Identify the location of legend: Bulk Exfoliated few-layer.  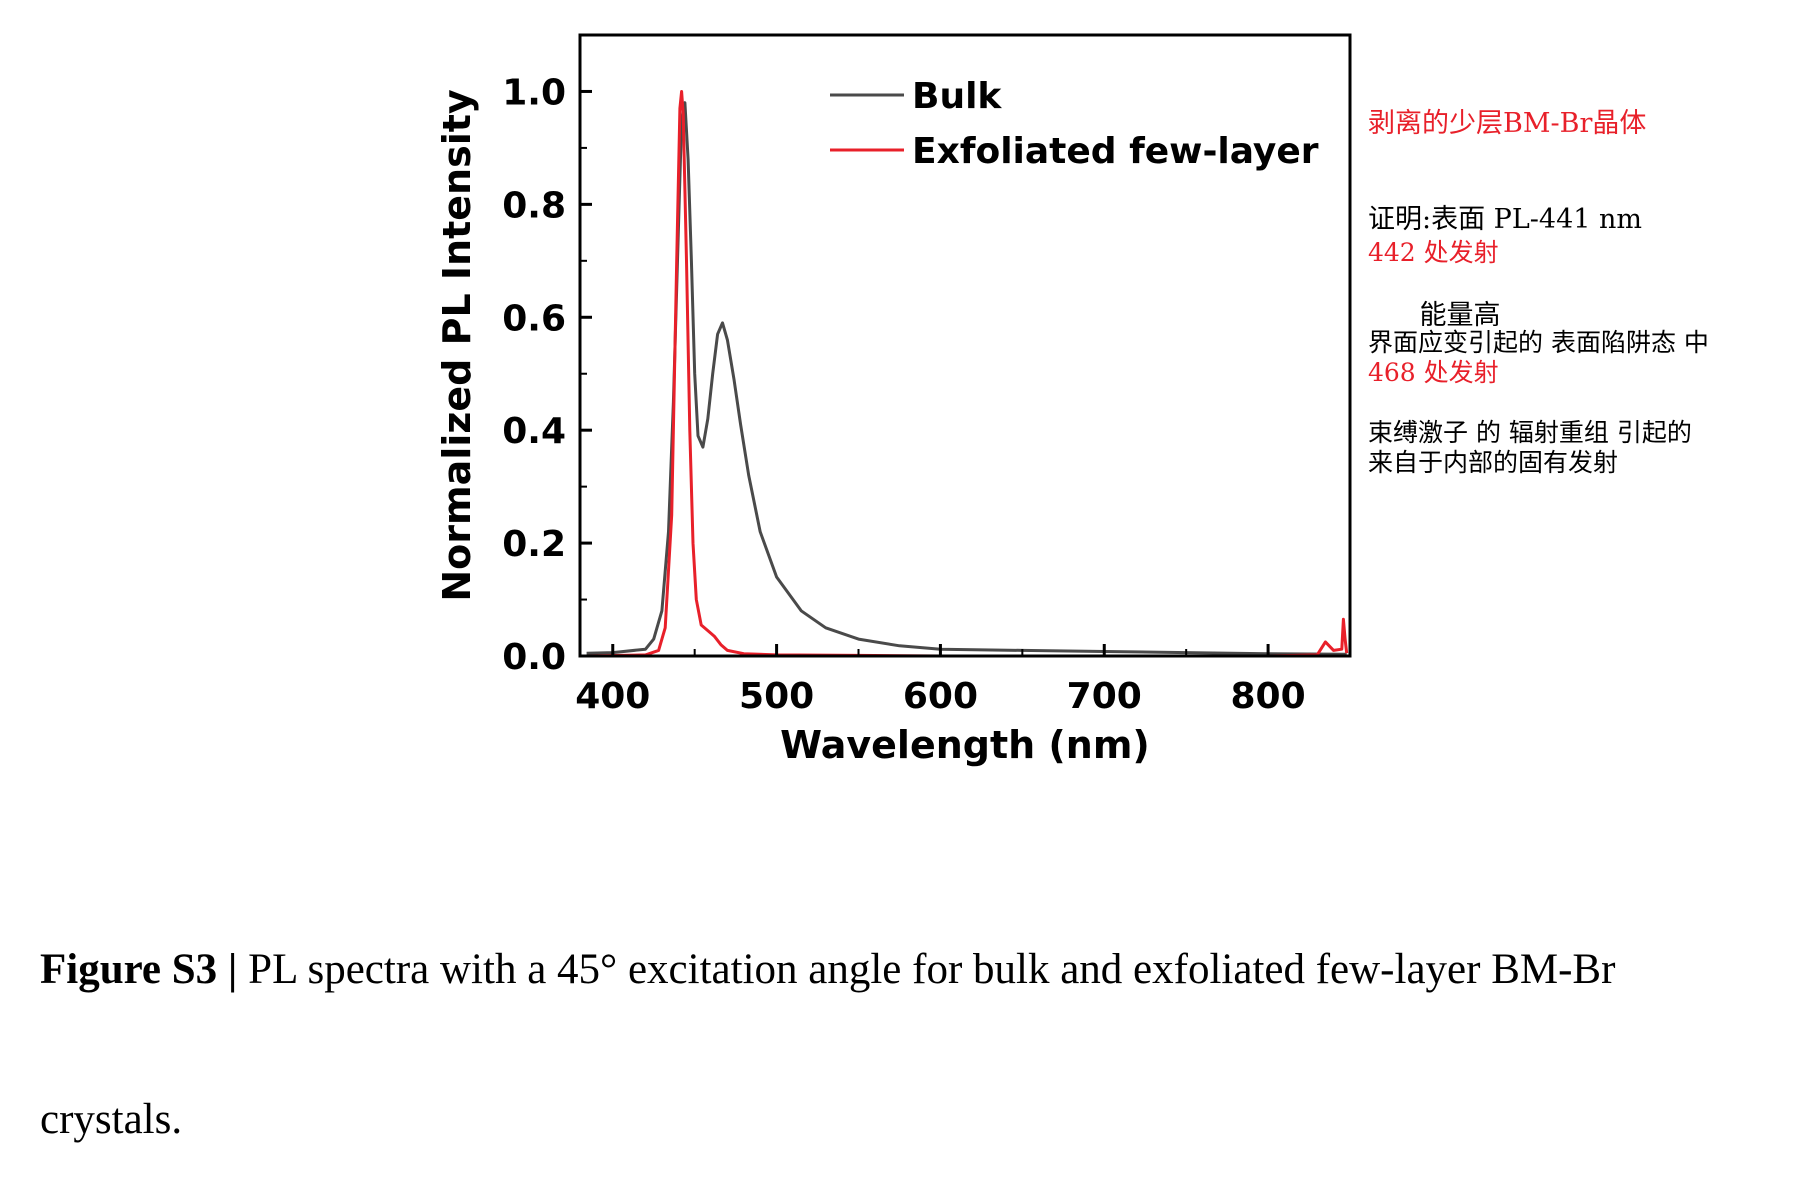
(1074, 124).